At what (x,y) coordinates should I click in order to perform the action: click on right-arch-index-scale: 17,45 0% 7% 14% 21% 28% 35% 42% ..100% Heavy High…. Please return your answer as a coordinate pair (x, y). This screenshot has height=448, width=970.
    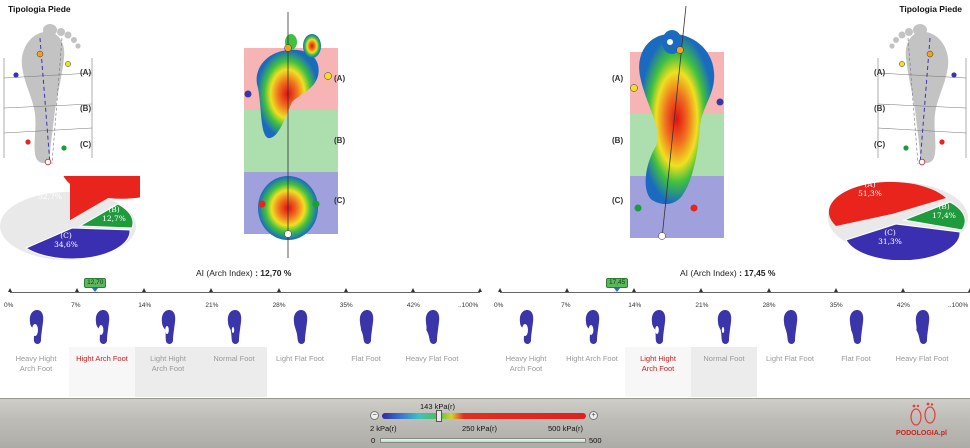
    Looking at the image, I should click on (730, 338).